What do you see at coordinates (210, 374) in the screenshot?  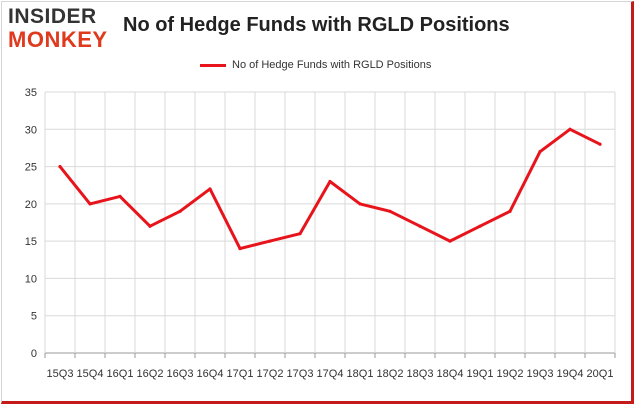 I see `x-tick-label: 16Q4` at bounding box center [210, 374].